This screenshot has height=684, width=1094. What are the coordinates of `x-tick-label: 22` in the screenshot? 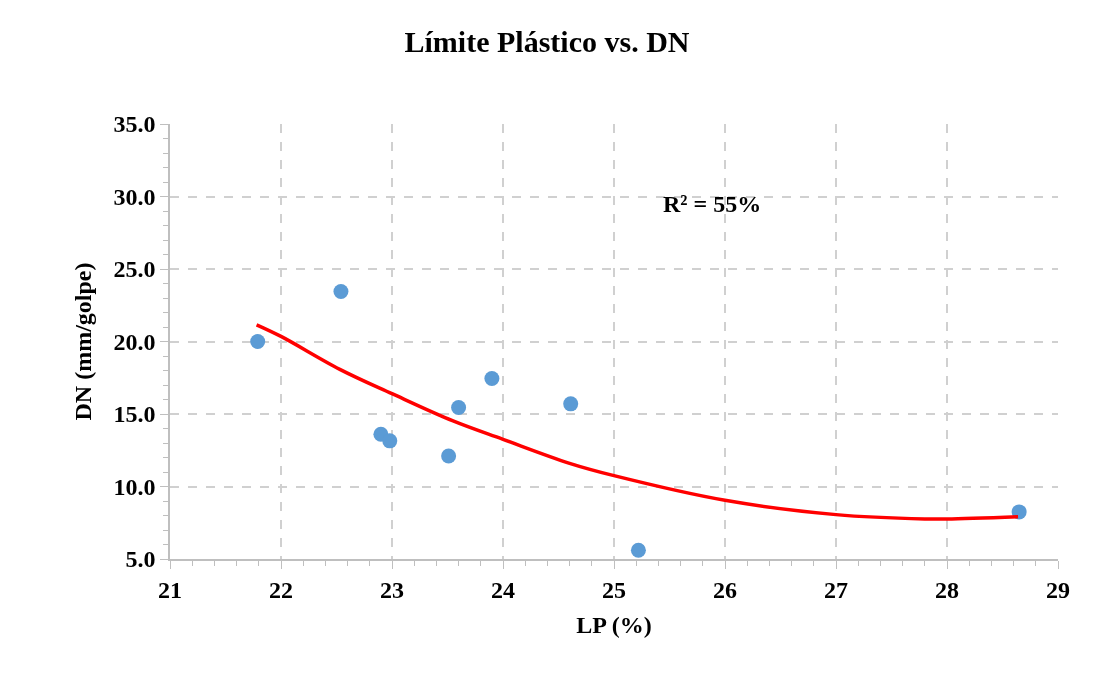 It's located at (281, 589).